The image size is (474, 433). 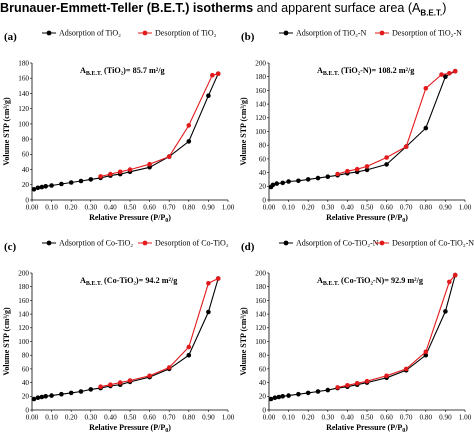 What do you see at coordinates (140, 280) in the screenshot?
I see `surface-area-annotation-value: (Co-TiO₂)= 94.2 m²/g` at bounding box center [140, 280].